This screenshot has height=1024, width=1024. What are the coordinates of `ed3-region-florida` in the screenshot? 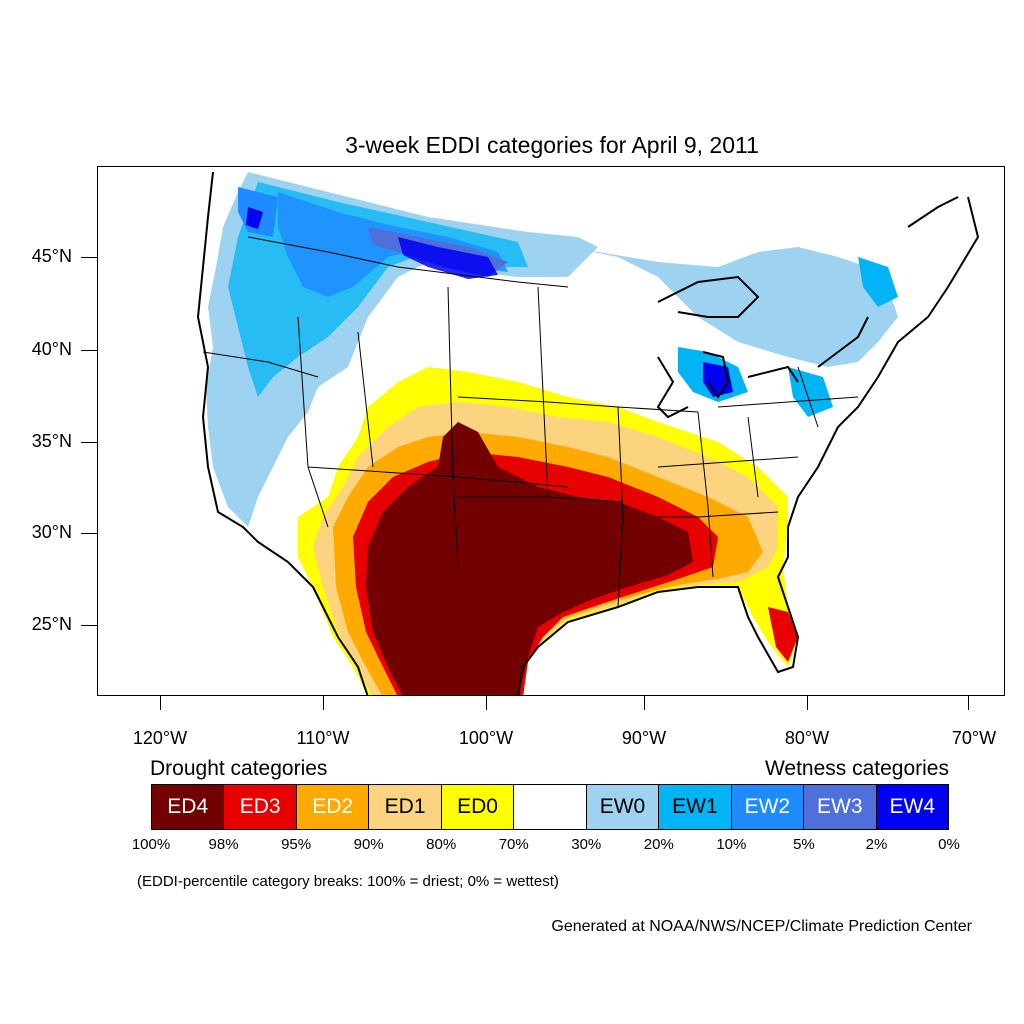 It's located at (783, 634).